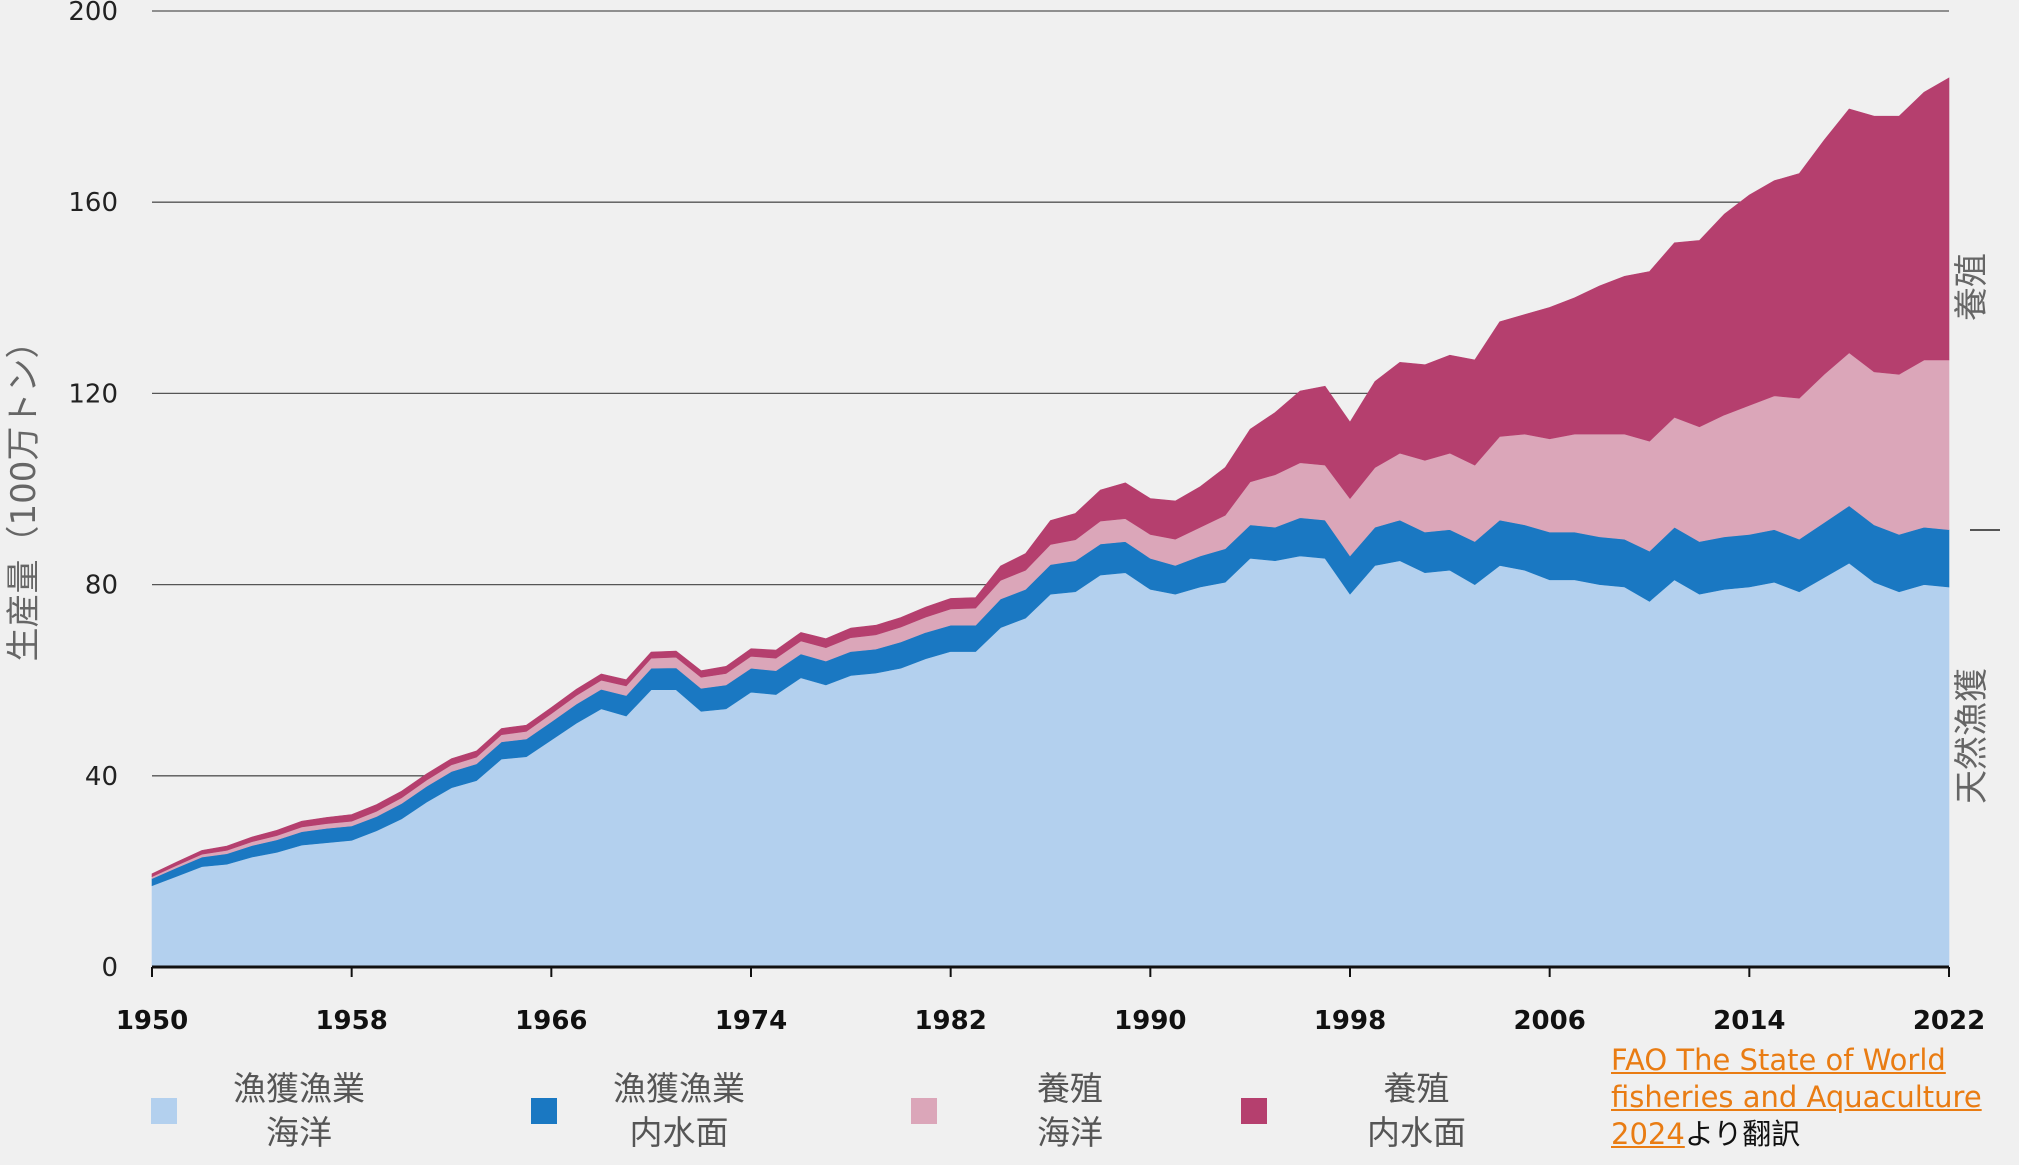 The height and width of the screenshot is (1165, 2019). I want to click on legend-label: 養殖 内水面, so click(1416, 1110).